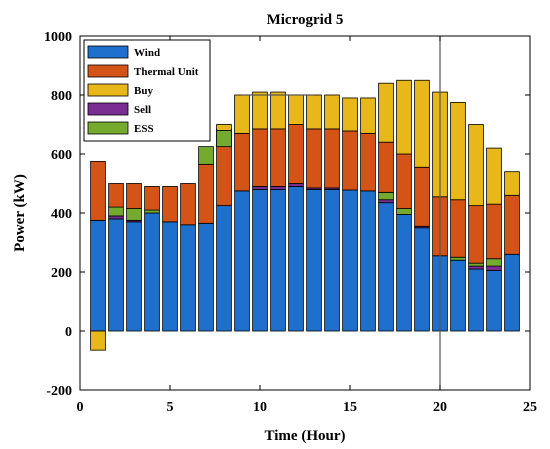  I want to click on legend: Wind Thermal Unit Buy Sell ESS, so click(147, 90).